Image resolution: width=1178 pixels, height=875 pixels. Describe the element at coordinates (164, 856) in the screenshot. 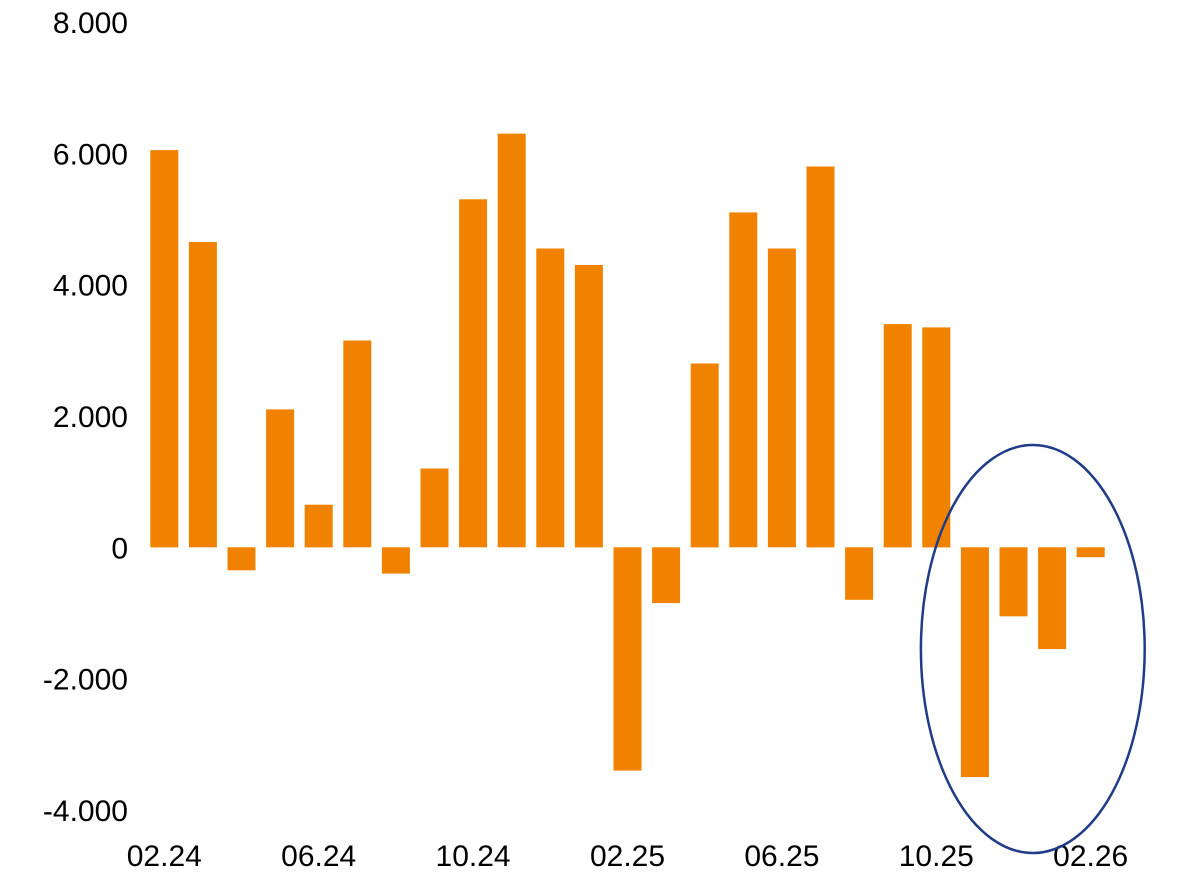

I see `x-tick-label: 02.24` at that location.